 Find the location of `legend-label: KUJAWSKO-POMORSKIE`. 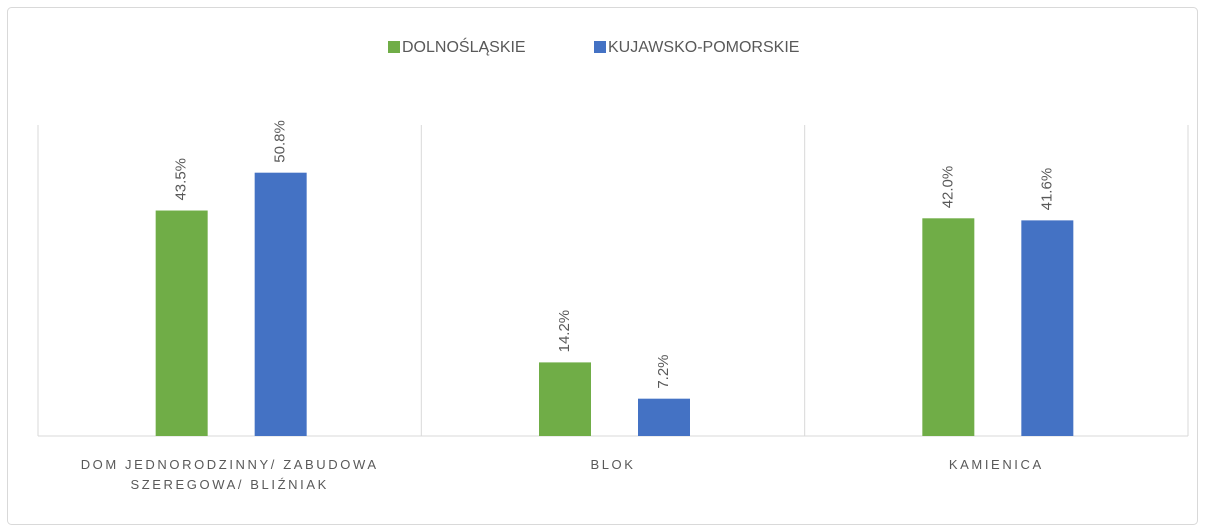

legend-label: KUJAWSKO-POMORSKIE is located at coordinates (703, 47).